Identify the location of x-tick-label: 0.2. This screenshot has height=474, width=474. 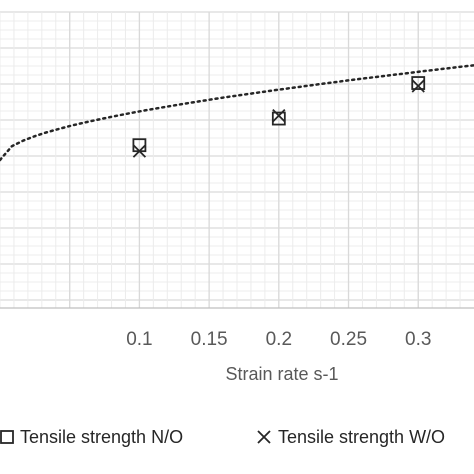
(279, 339).